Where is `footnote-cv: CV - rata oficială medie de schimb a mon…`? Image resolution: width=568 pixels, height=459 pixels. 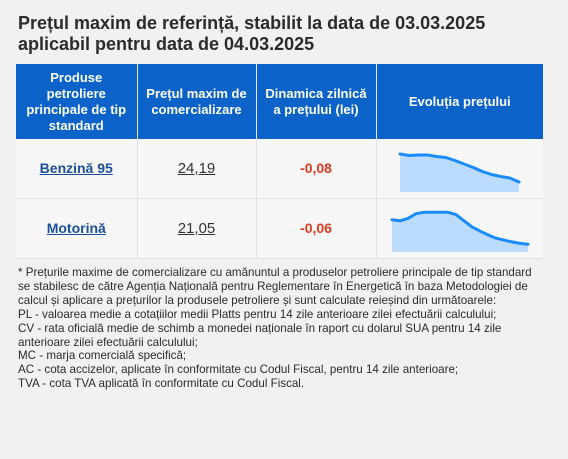 footnote-cv: CV - rata oficială medie de schimb a mon… is located at coordinates (260, 335).